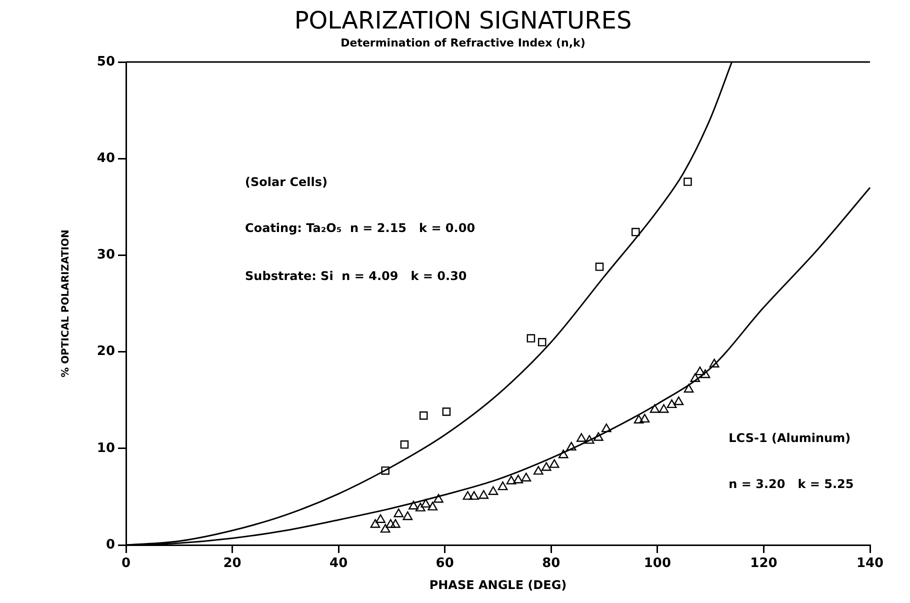 This screenshot has height=603, width=910. Describe the element at coordinates (870, 564) in the screenshot. I see `x-tick-label: 140` at that location.